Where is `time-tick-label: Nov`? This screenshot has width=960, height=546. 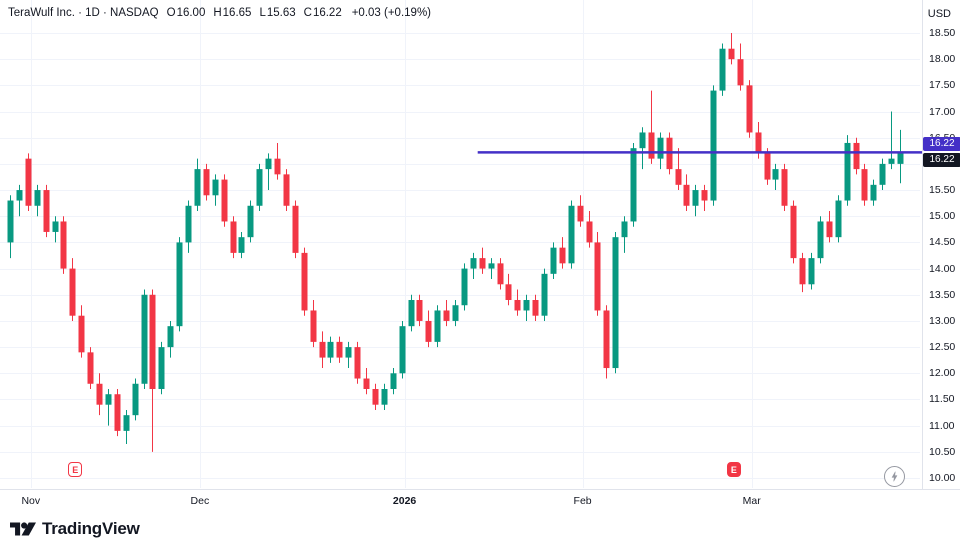 time-tick-label: Nov is located at coordinates (31, 501).